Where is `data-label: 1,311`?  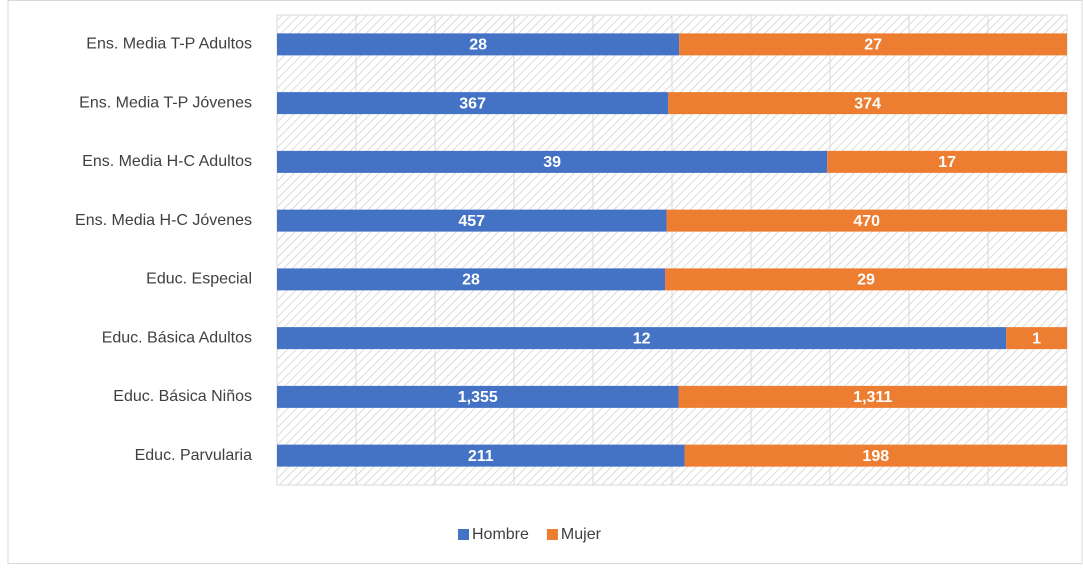
data-label: 1,311 is located at coordinates (872, 397).